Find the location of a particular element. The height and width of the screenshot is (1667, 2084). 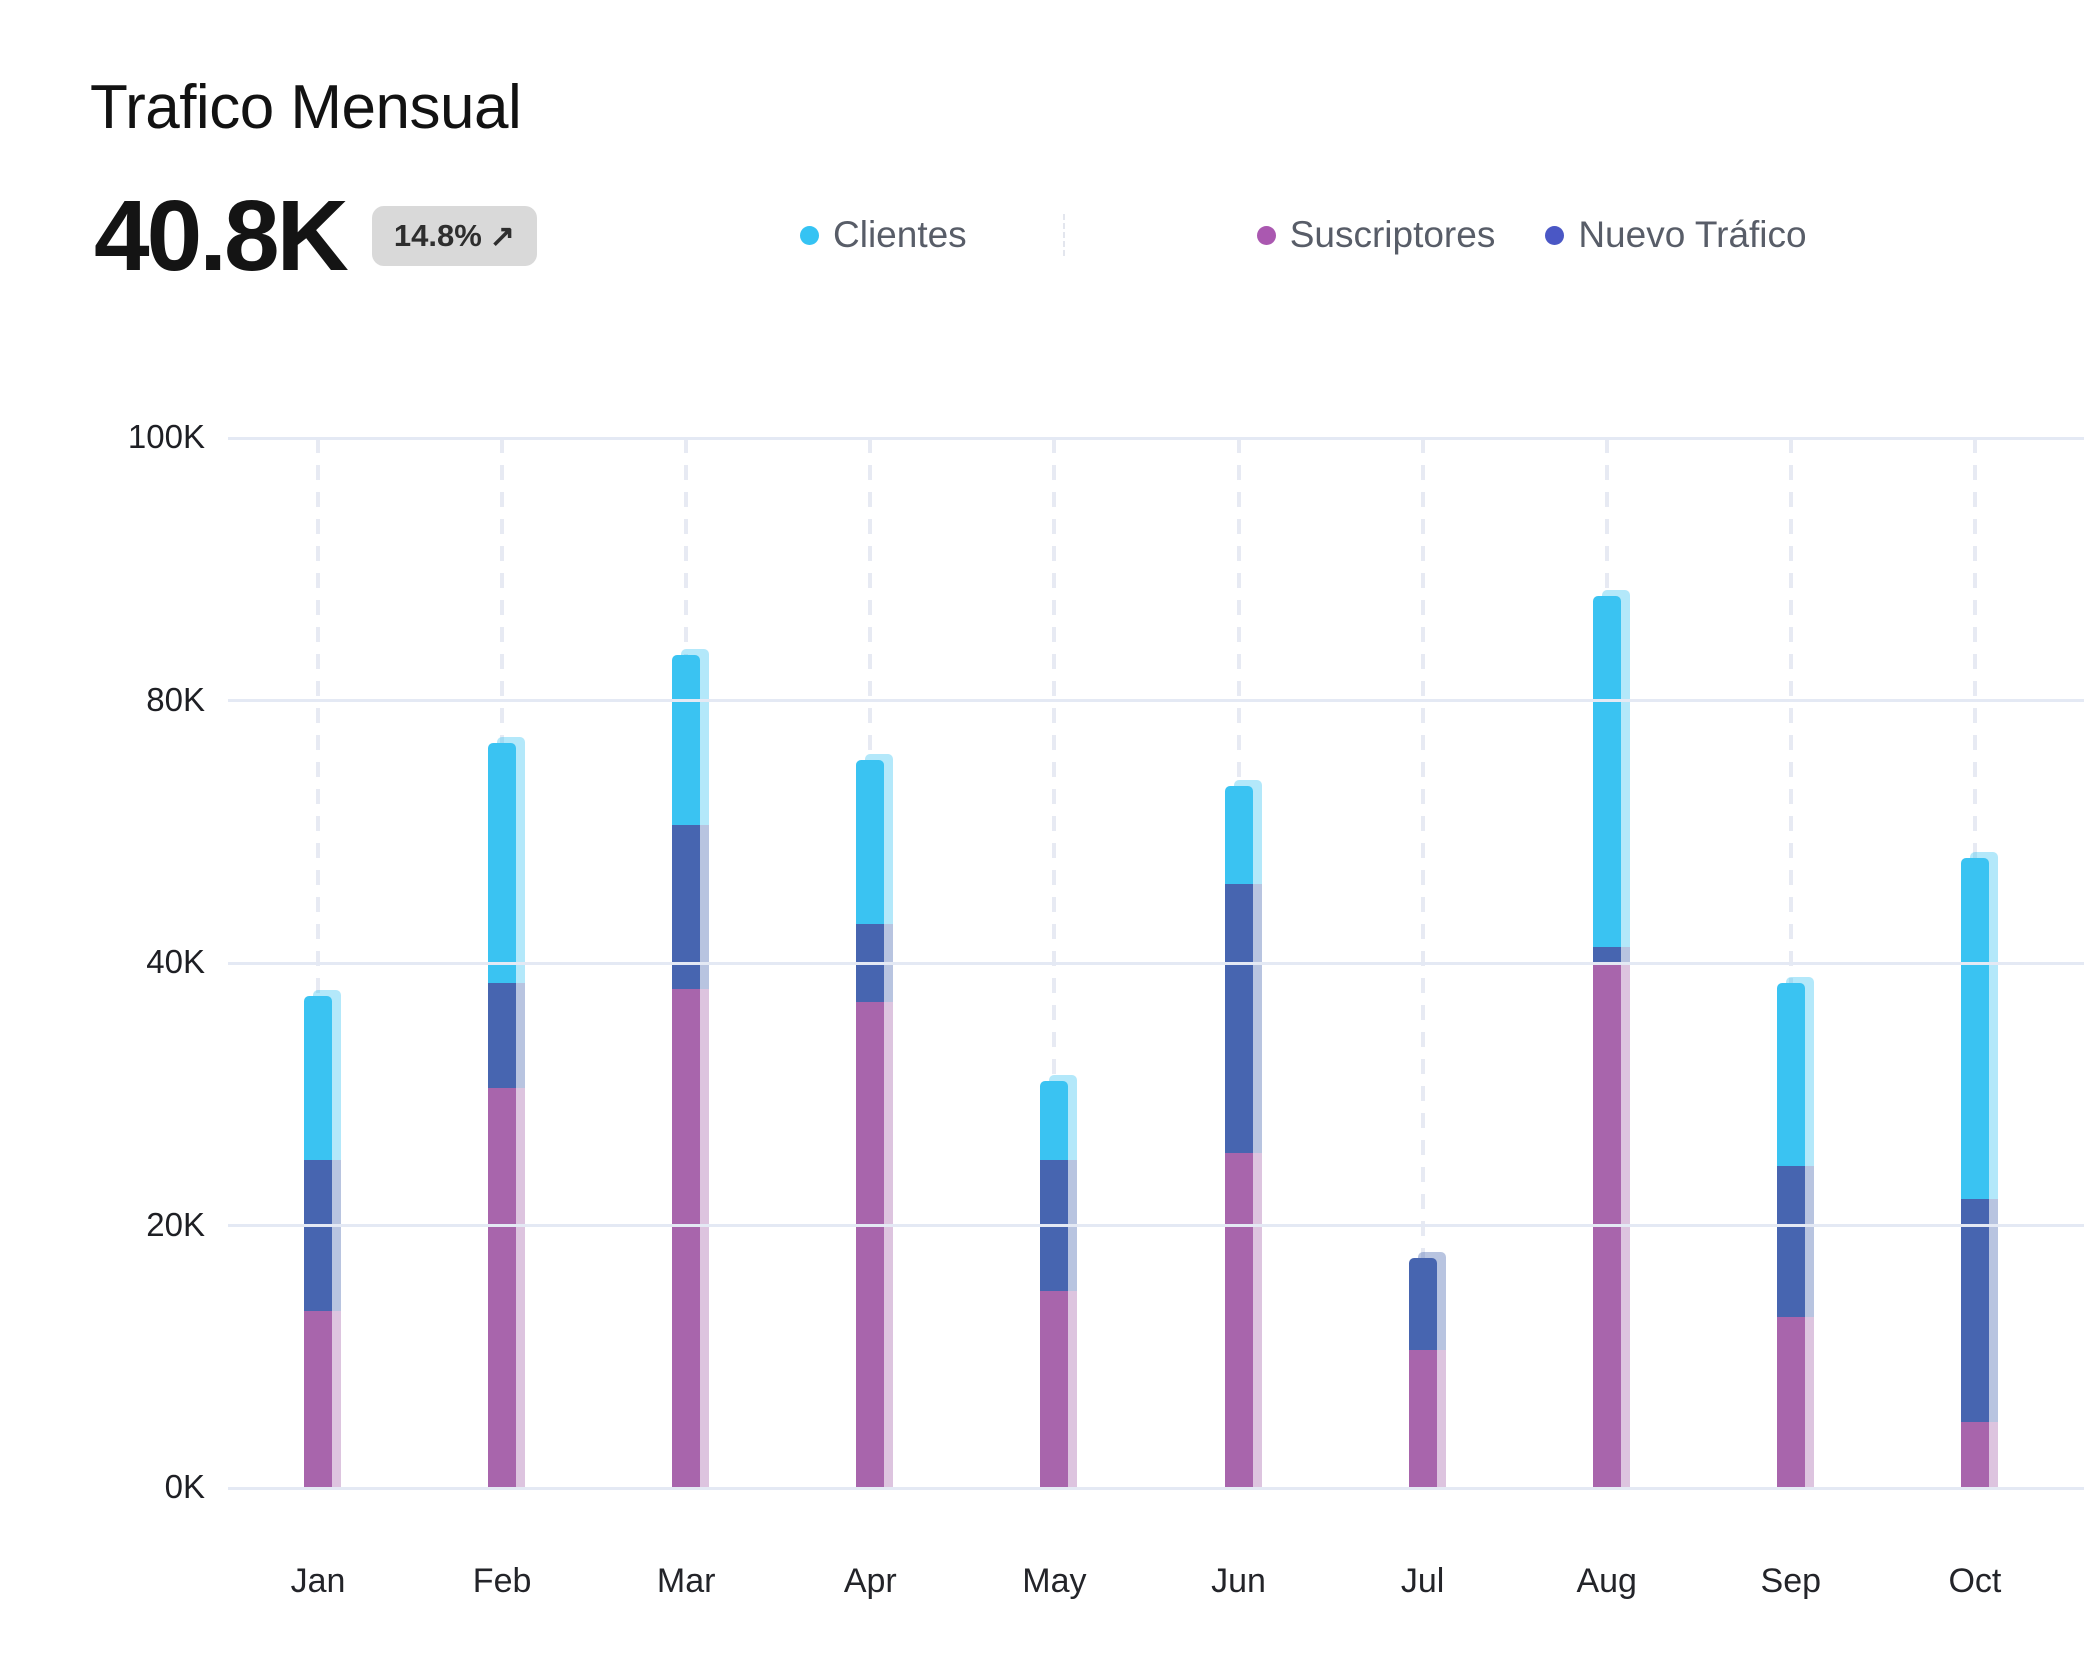

bar-mar is located at coordinates (686, 1071).